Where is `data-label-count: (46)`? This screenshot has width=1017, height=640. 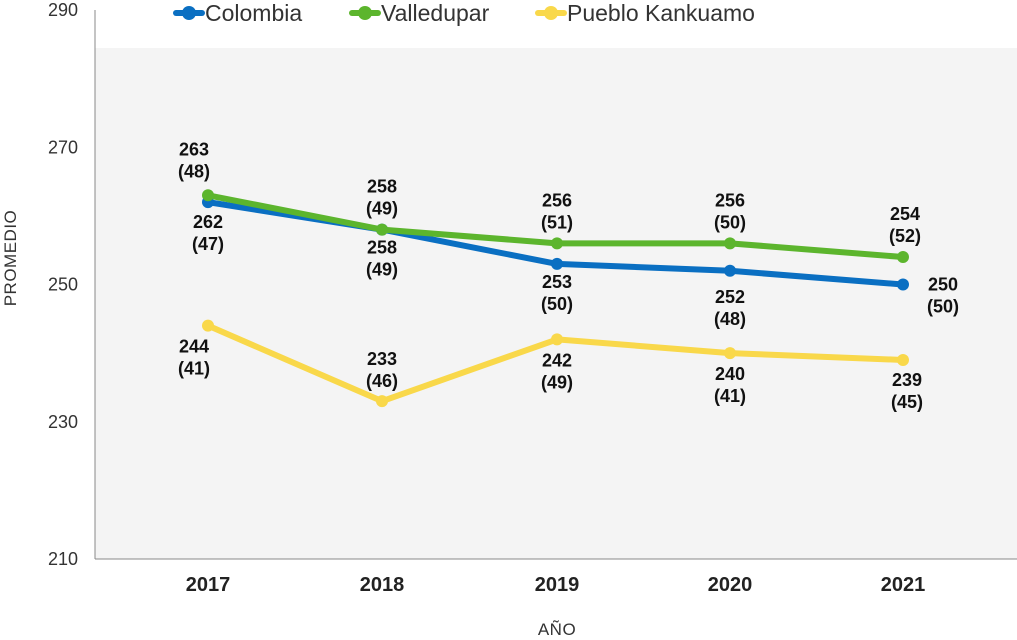 data-label-count: (46) is located at coordinates (382, 381).